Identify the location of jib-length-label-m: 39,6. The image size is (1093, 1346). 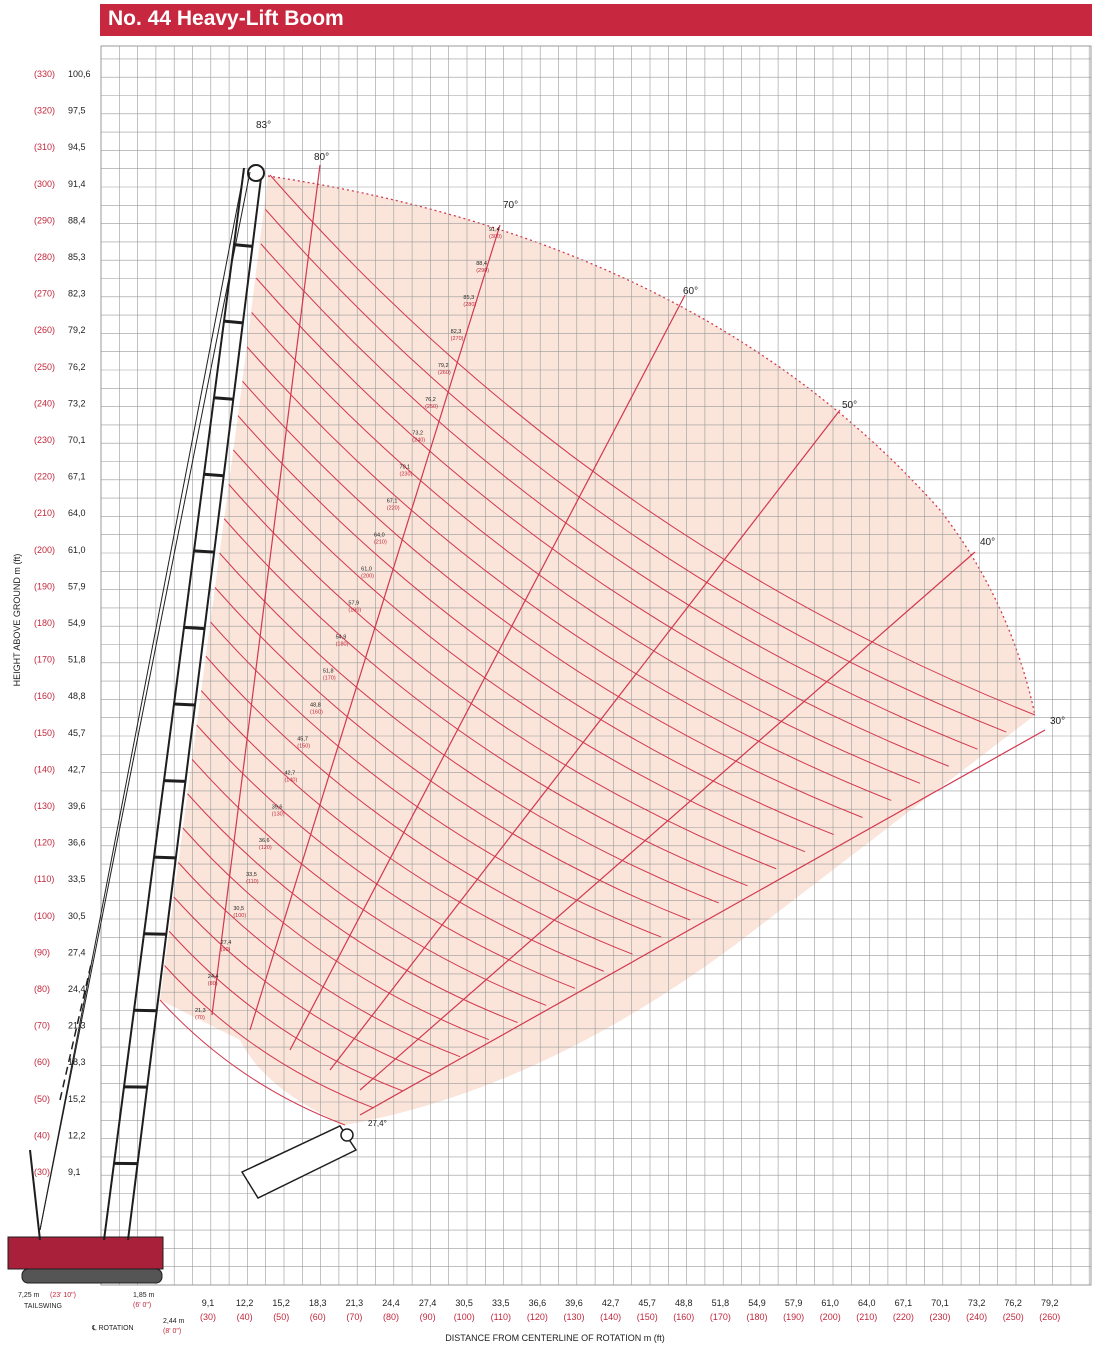
(277, 807).